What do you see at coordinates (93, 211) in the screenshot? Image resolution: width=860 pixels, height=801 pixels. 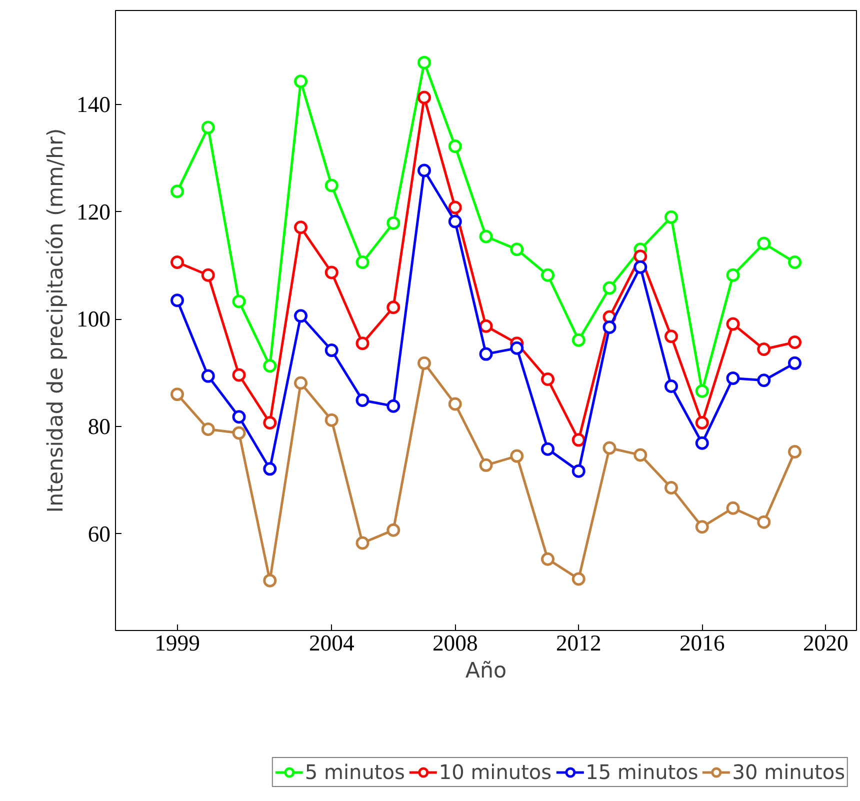 I see `y-tick-label: 120` at bounding box center [93, 211].